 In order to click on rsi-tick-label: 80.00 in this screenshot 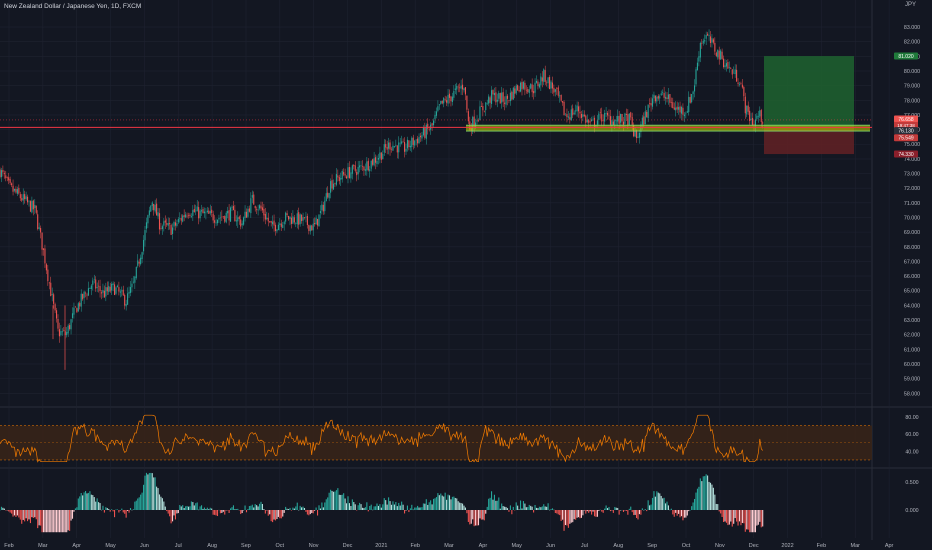, I will do `click(911, 418)`.